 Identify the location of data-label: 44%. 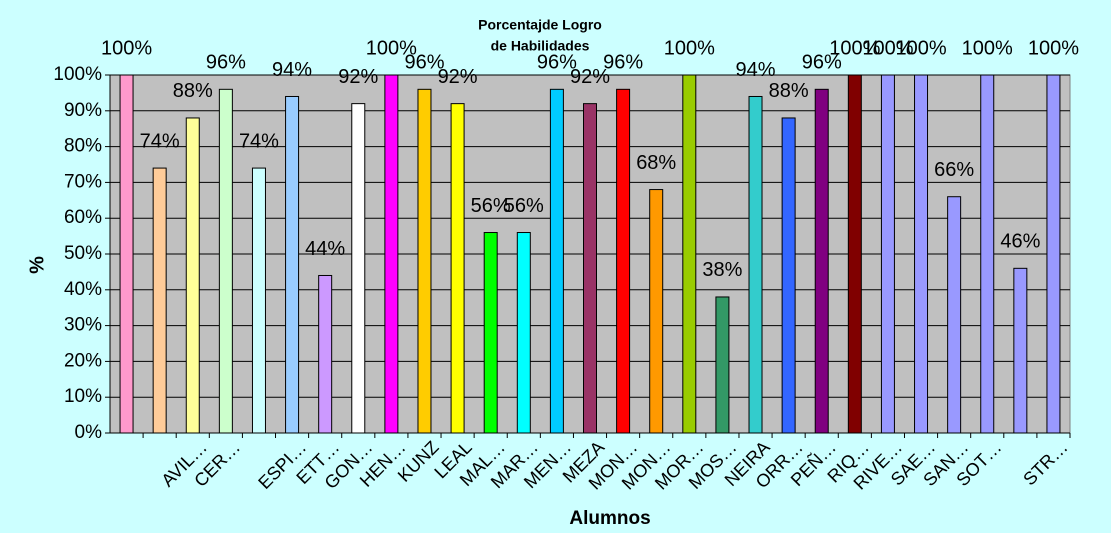
(325, 249).